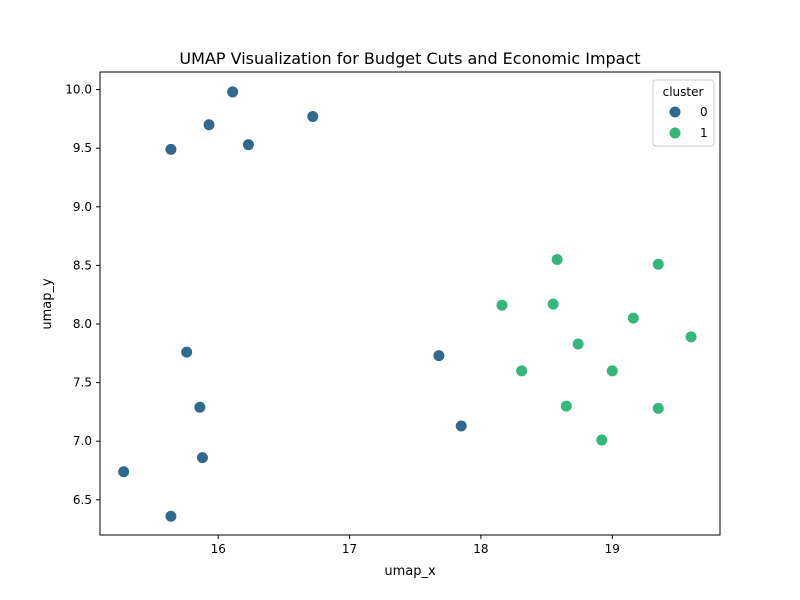 This screenshot has height=600, width=800. I want to click on y-tick-label: 8.5, so click(82, 265).